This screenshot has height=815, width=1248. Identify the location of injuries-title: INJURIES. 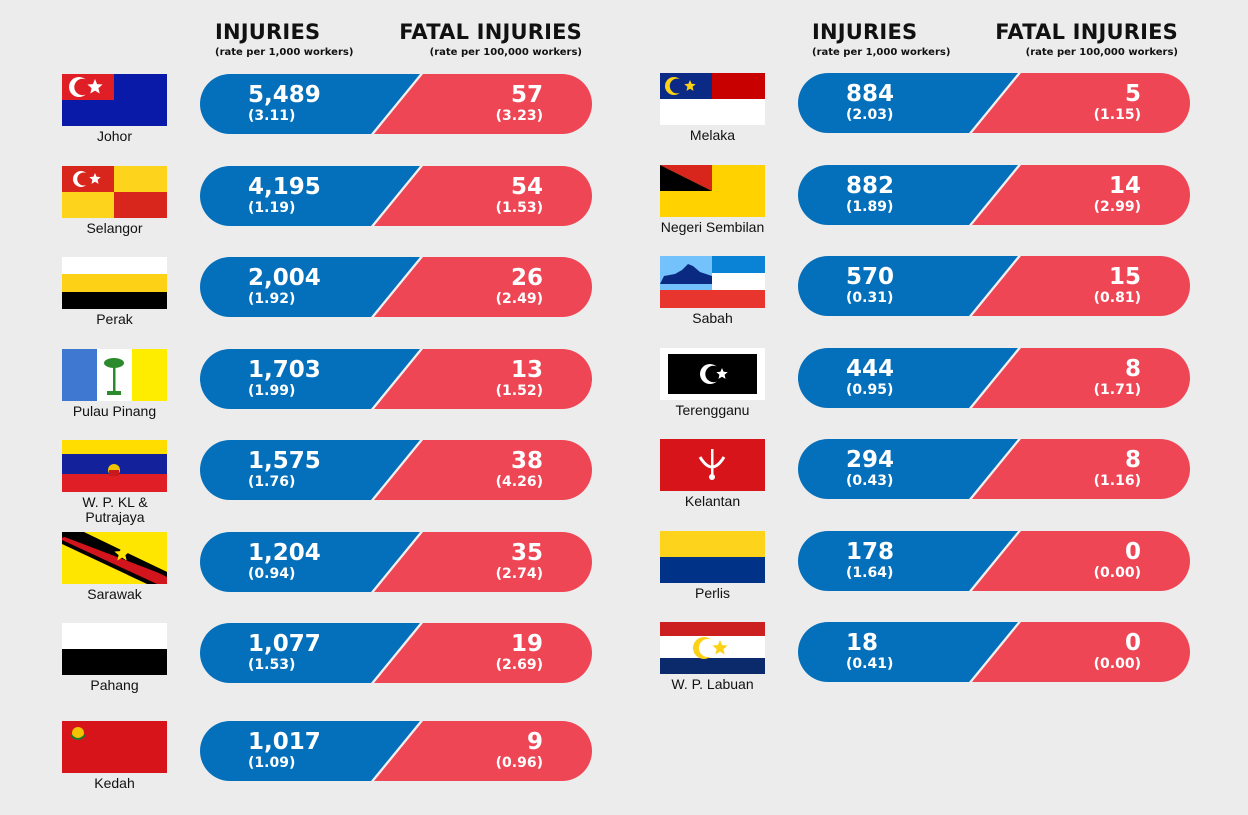
(268, 32).